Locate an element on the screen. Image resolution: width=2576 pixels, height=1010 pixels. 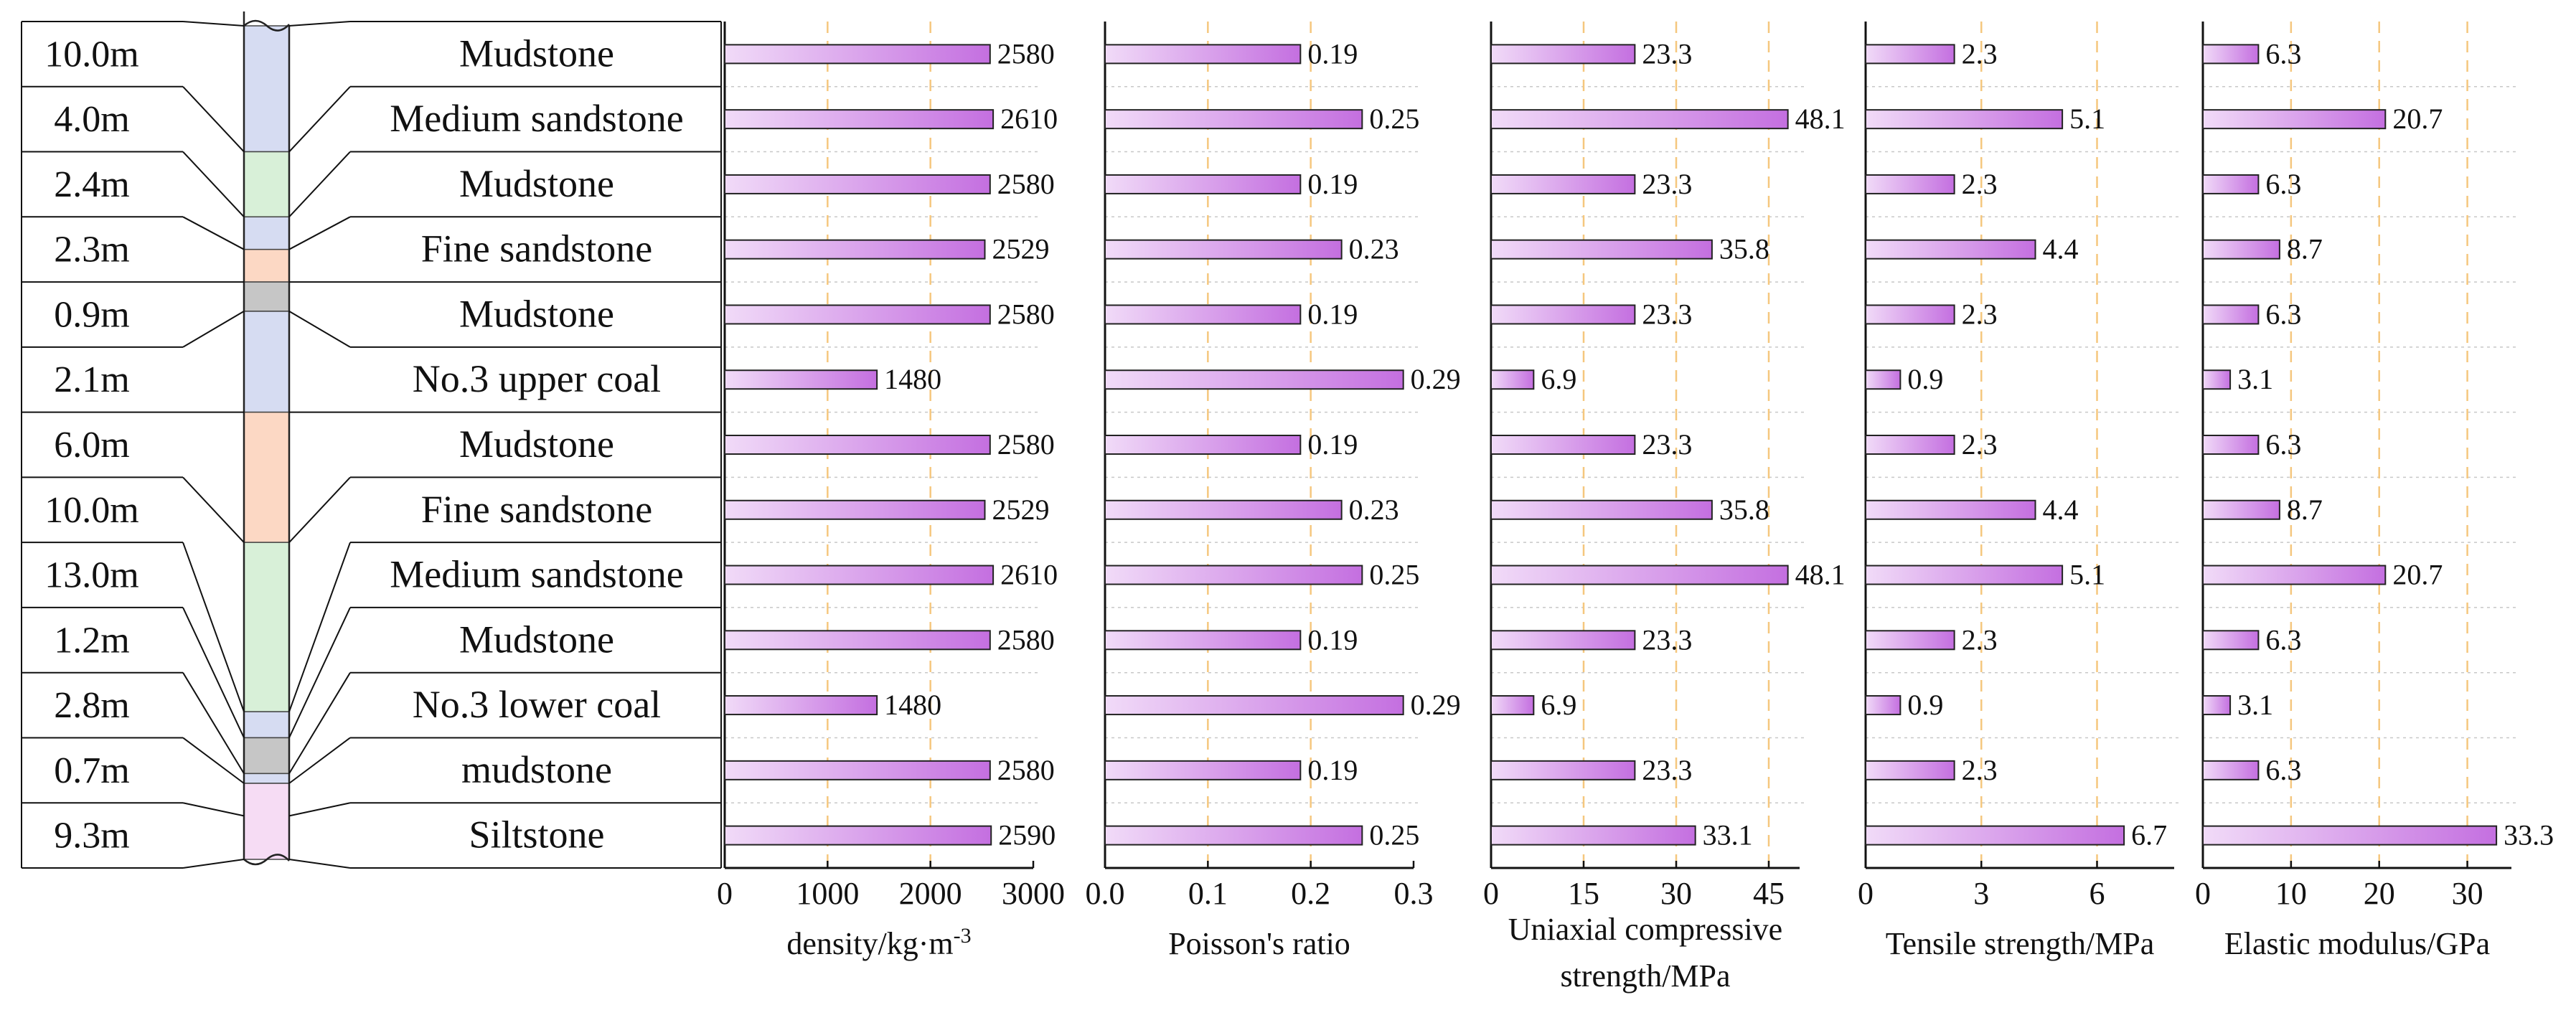
x-tick-label: 0.1 is located at coordinates (1208, 893).